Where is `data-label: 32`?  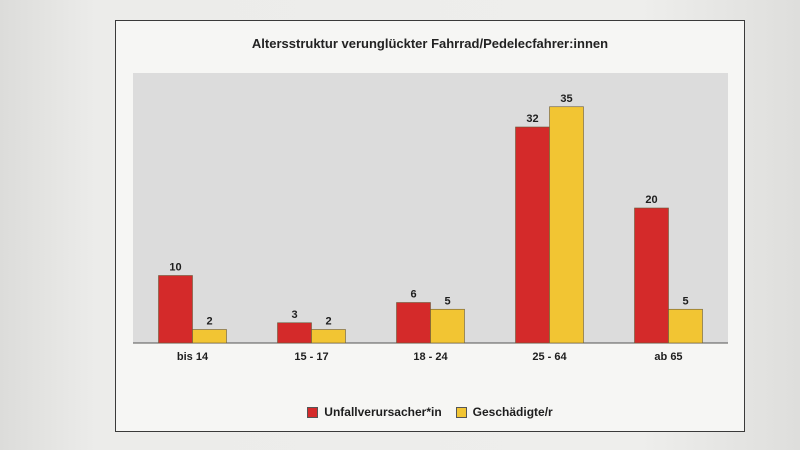
data-label: 32 is located at coordinates (532, 119).